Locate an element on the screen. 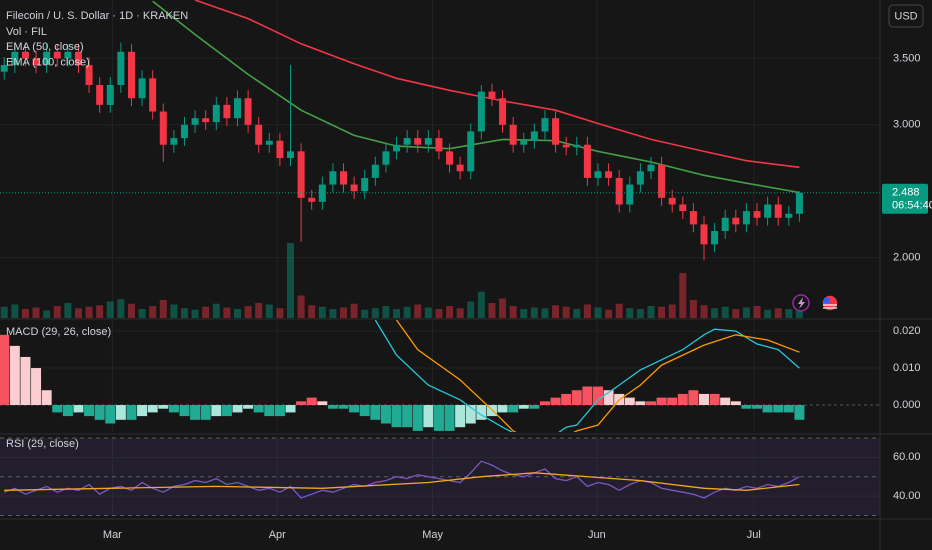  volume-legend: Vol · FIL is located at coordinates (26, 32).